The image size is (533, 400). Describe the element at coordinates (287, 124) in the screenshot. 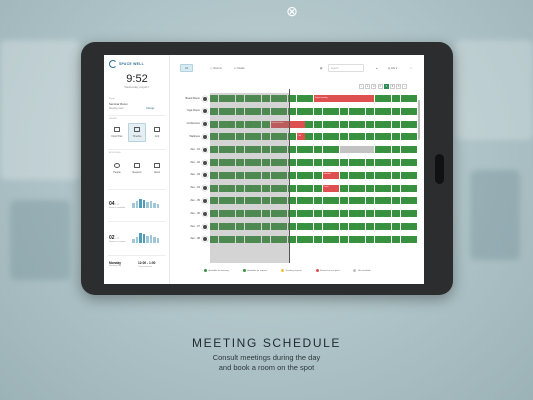

I see `booking-event: Internal review` at that location.